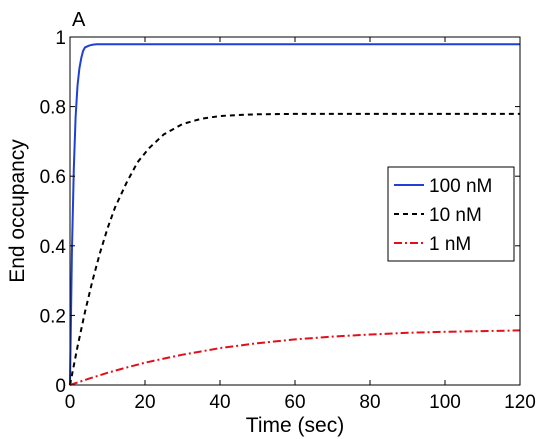 The image size is (545, 439). I want to click on legend-box, so click(451, 214).